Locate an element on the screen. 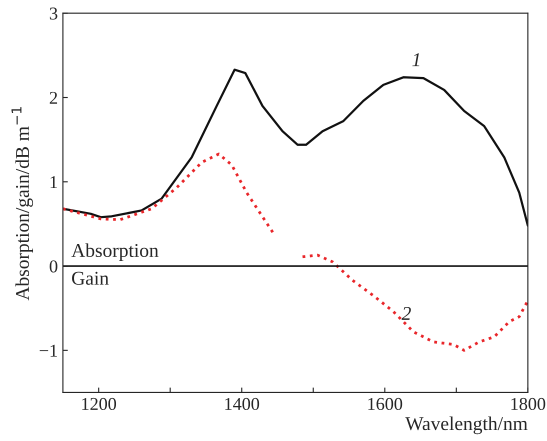 The width and height of the screenshot is (547, 441). y-tick-label: 3 is located at coordinates (54, 14).